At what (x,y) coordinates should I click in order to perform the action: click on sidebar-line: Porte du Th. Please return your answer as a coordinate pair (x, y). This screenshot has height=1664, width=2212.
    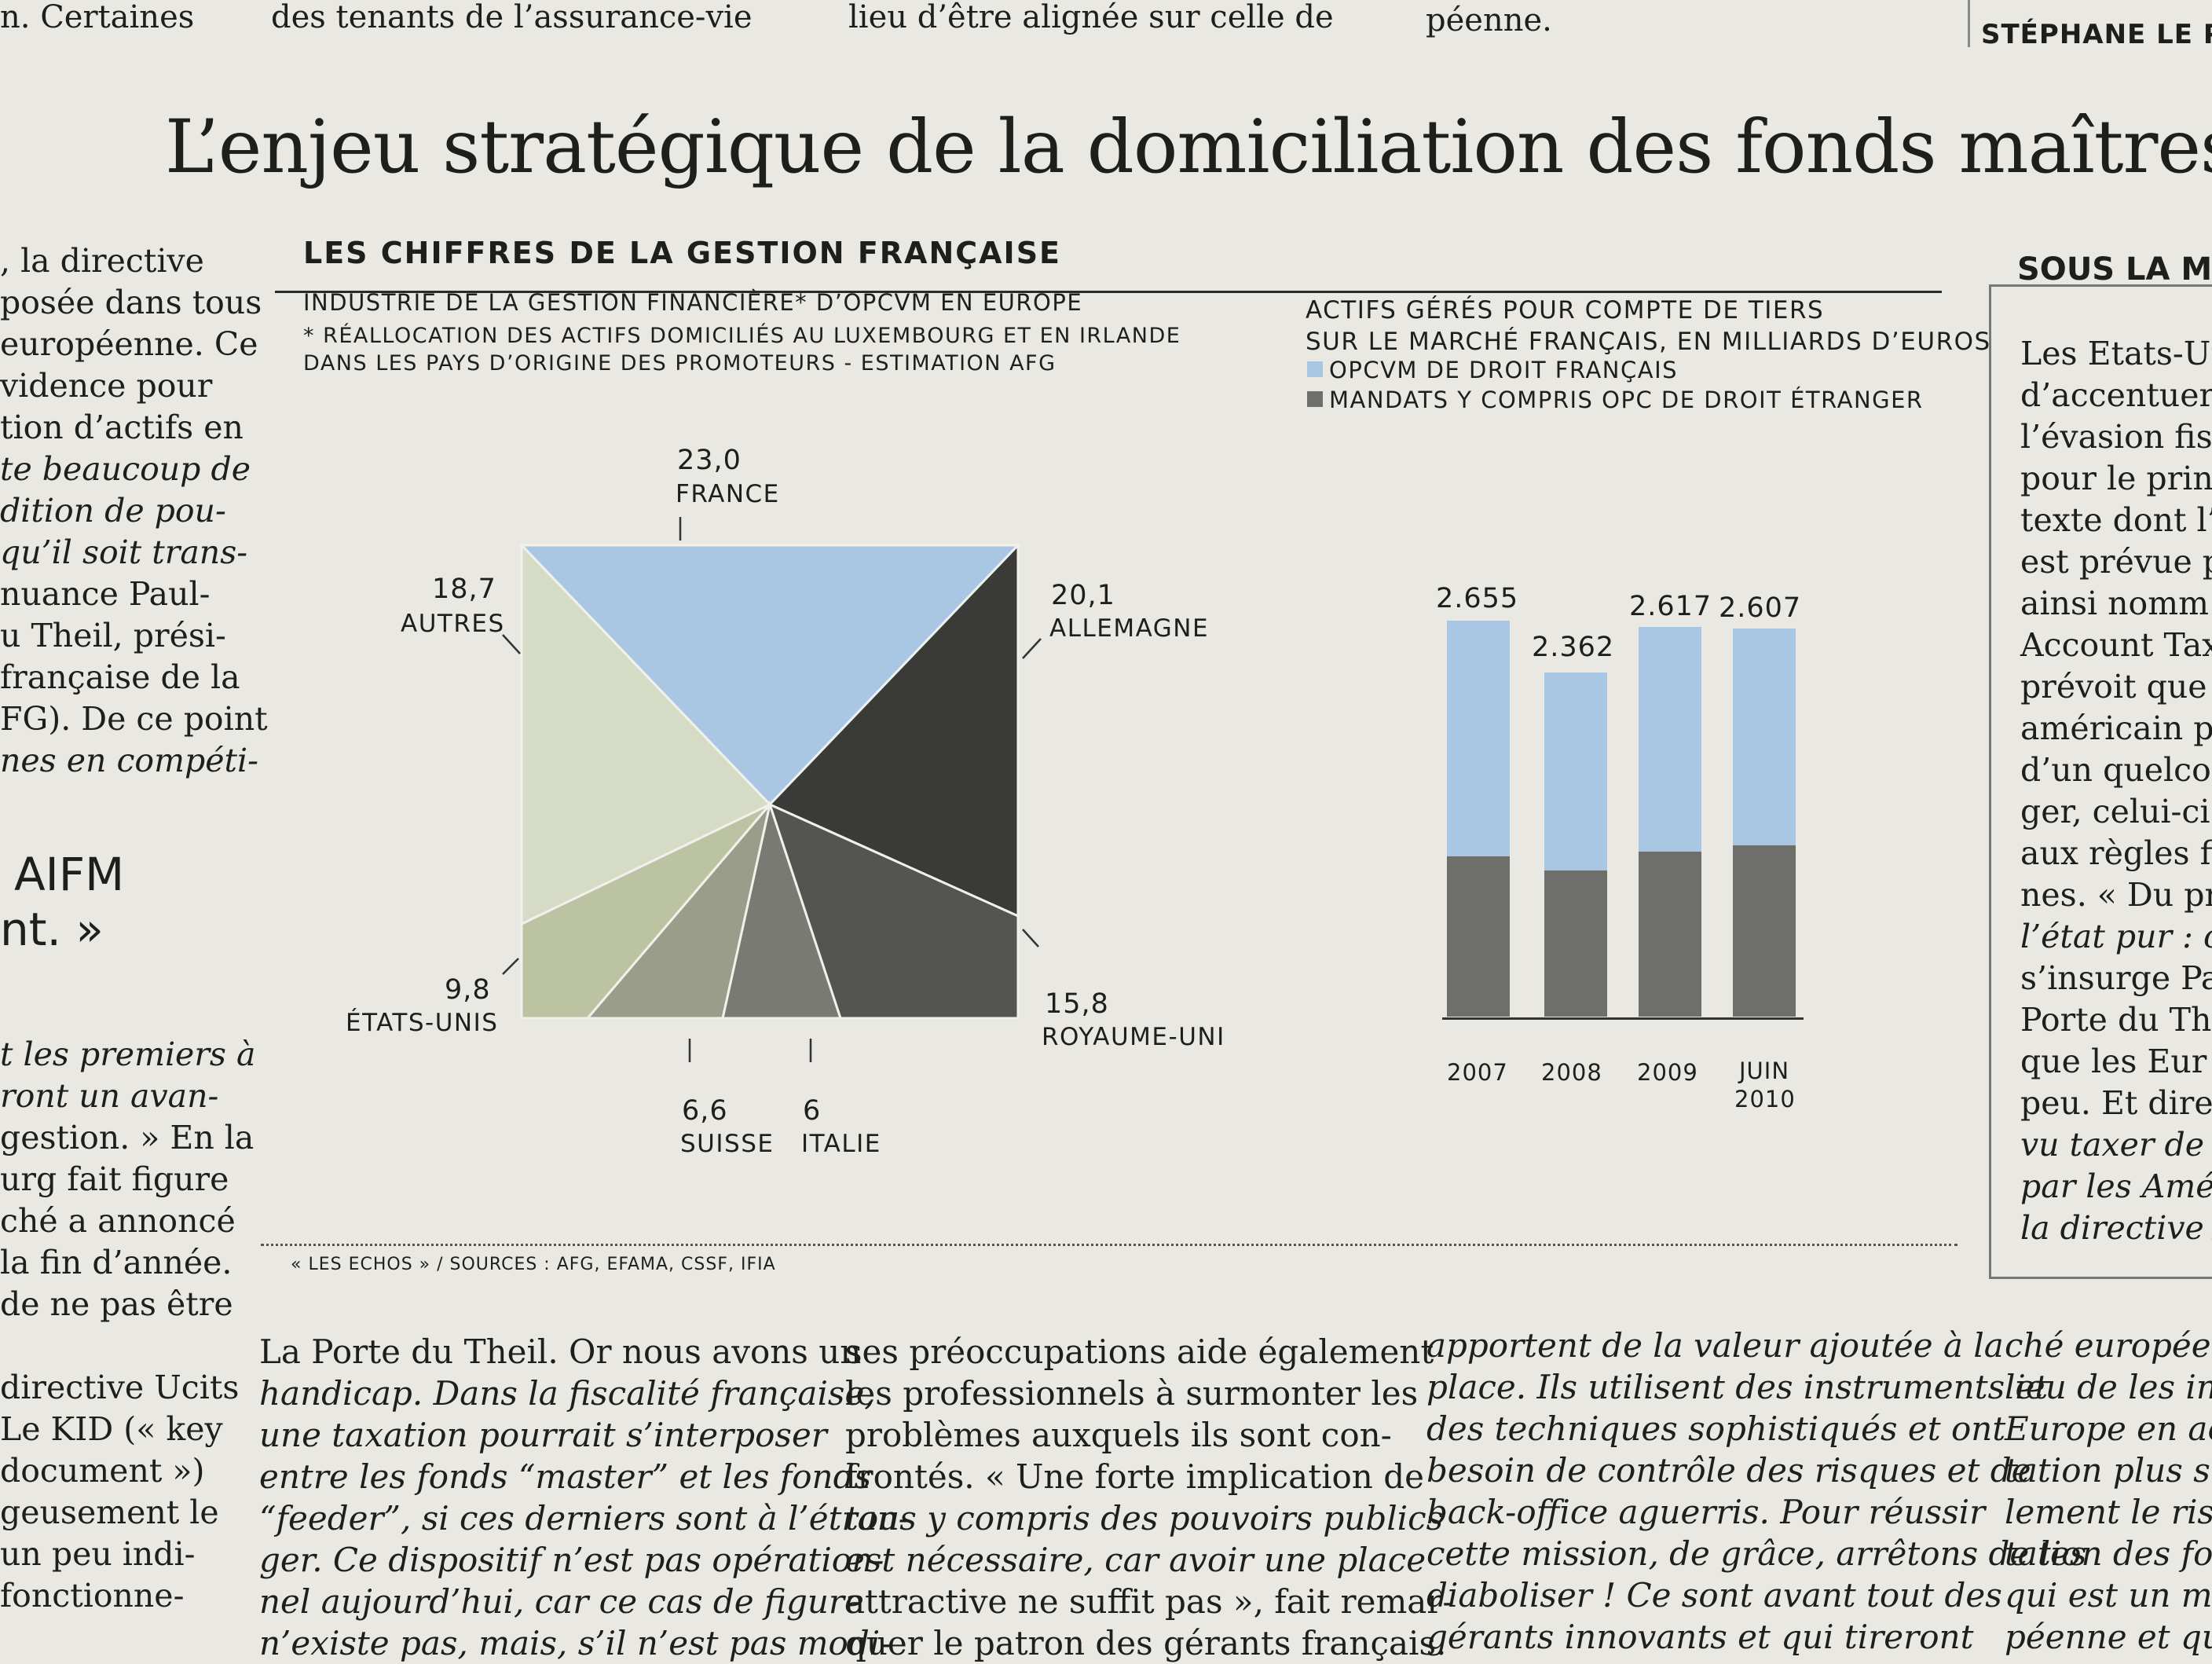
    Looking at the image, I should click on (2116, 1020).